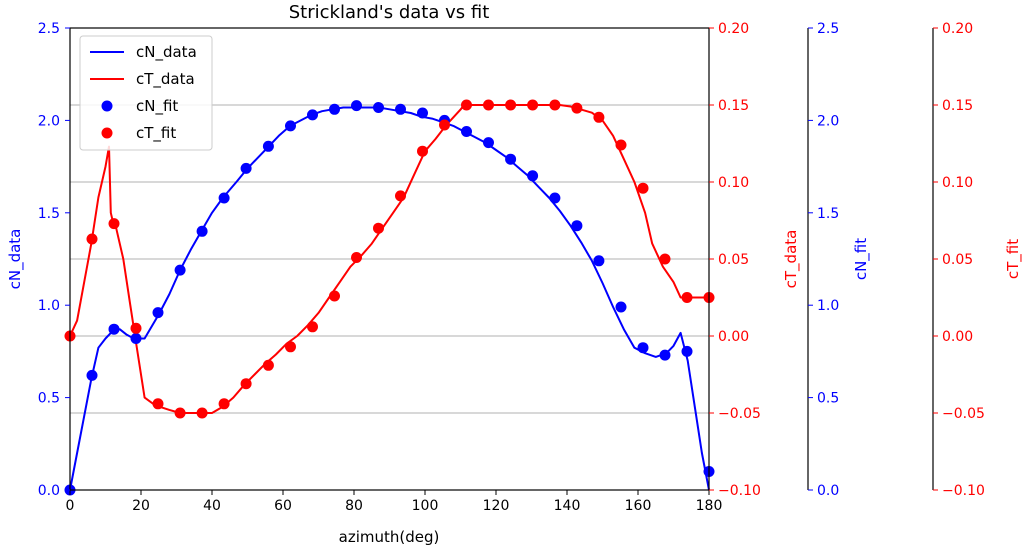 Image resolution: width=1030 pixels, height=550 pixels. I want to click on x-tick-label: 80, so click(354, 506).